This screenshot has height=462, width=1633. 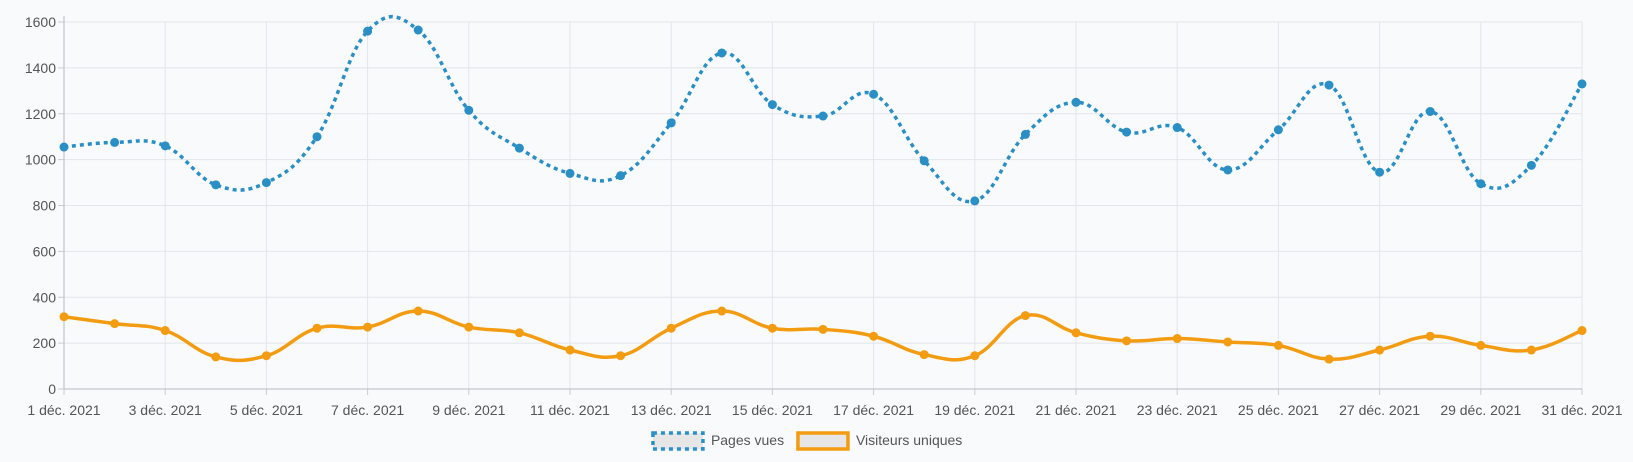 What do you see at coordinates (52, 389) in the screenshot?
I see `y-tick-label: 0` at bounding box center [52, 389].